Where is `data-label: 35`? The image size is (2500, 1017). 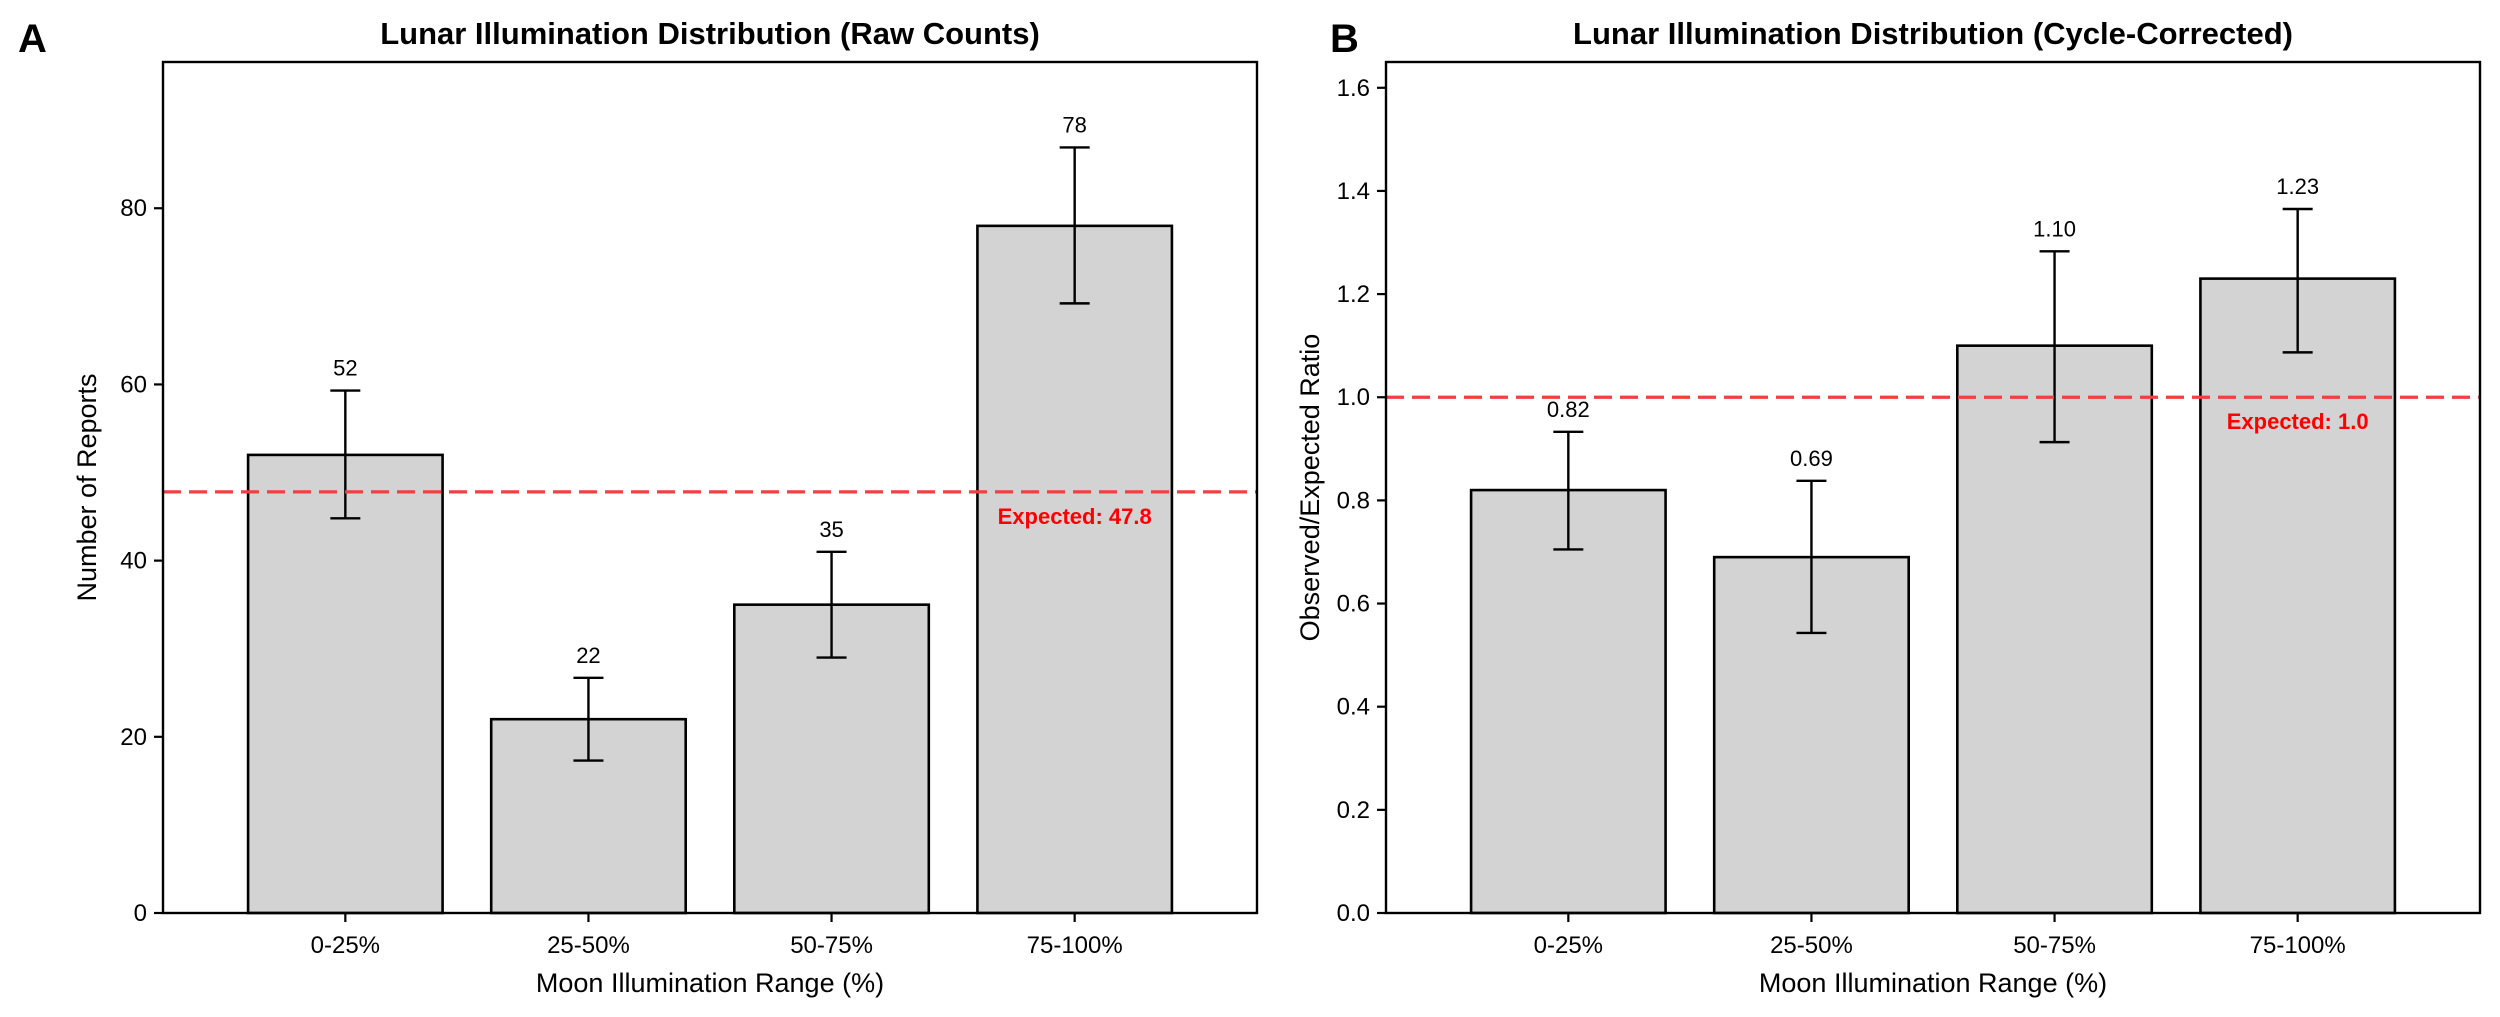 data-label: 35 is located at coordinates (831, 529).